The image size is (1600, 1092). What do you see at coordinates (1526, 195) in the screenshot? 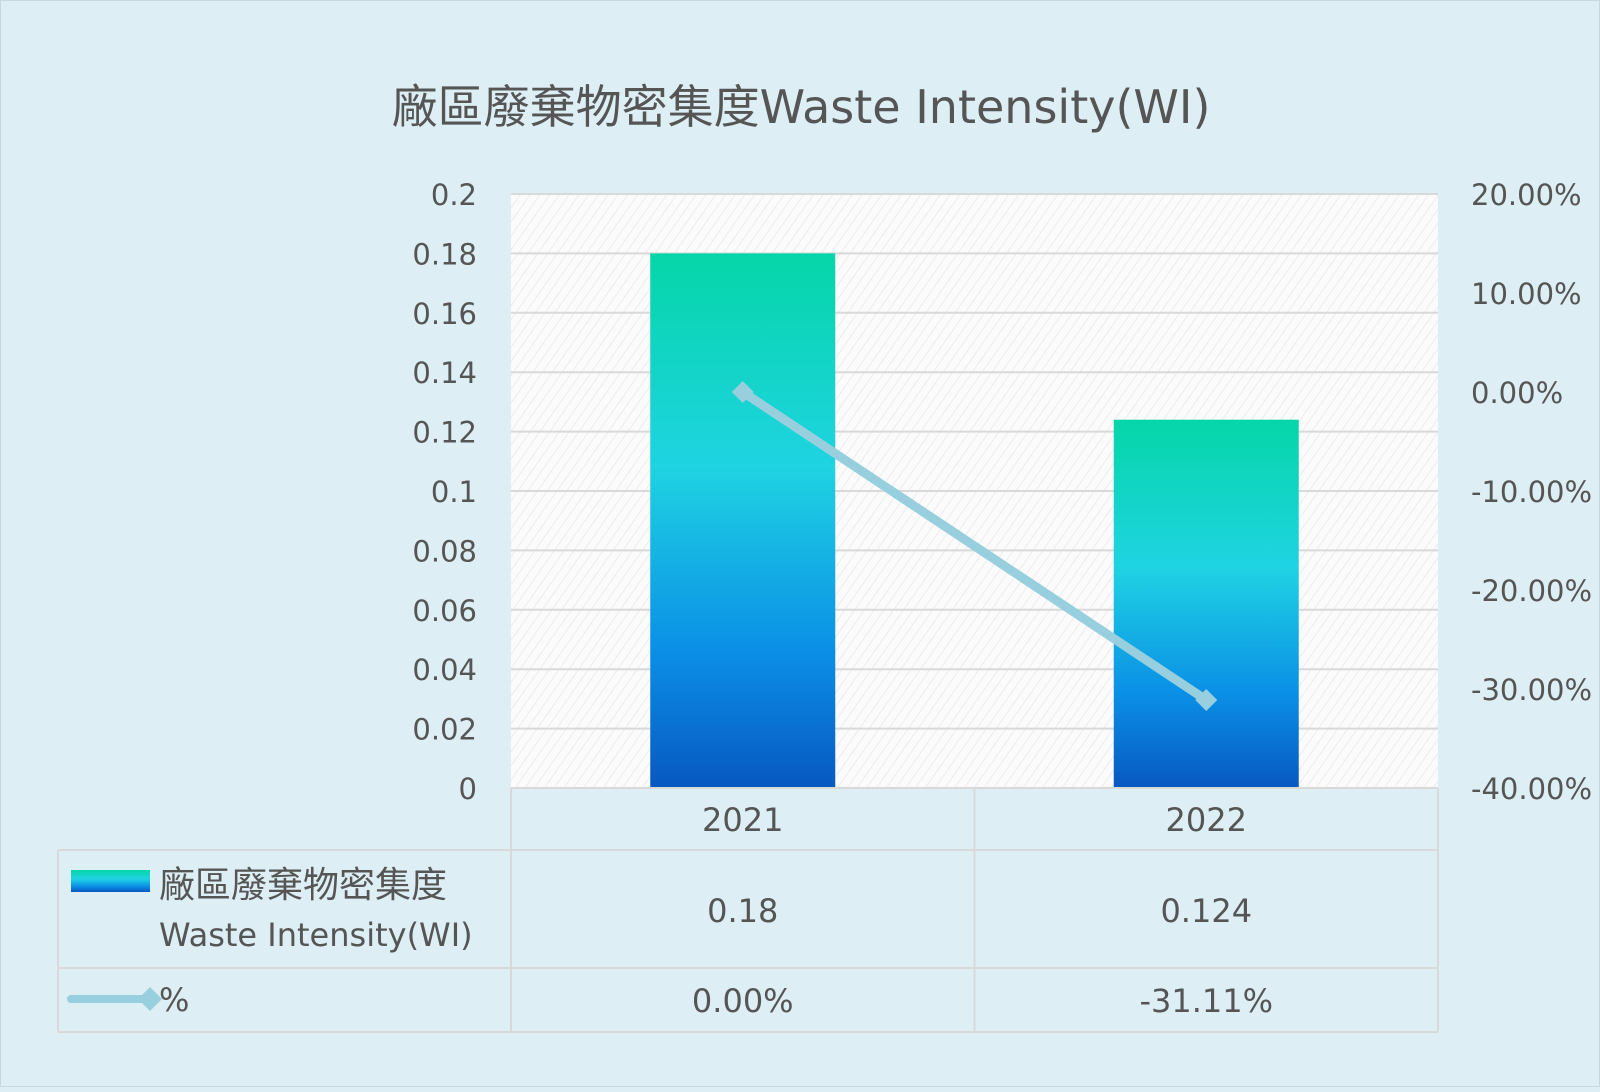
I see `right-tick-label: 20.00%` at bounding box center [1526, 195].